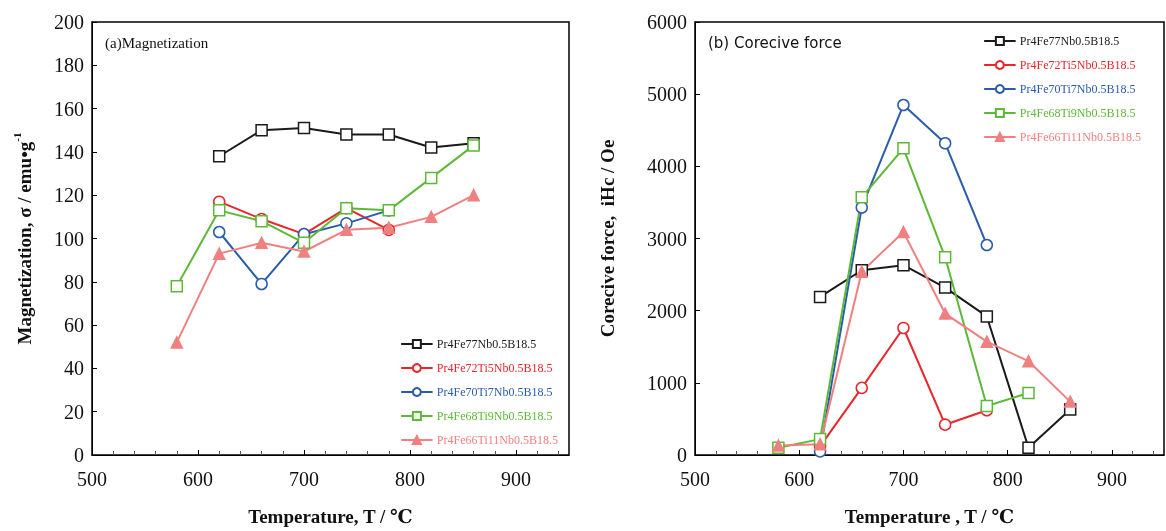 The height and width of the screenshot is (531, 1166). Describe the element at coordinates (667, 382) in the screenshot. I see `y-tick-label: 1000` at that location.